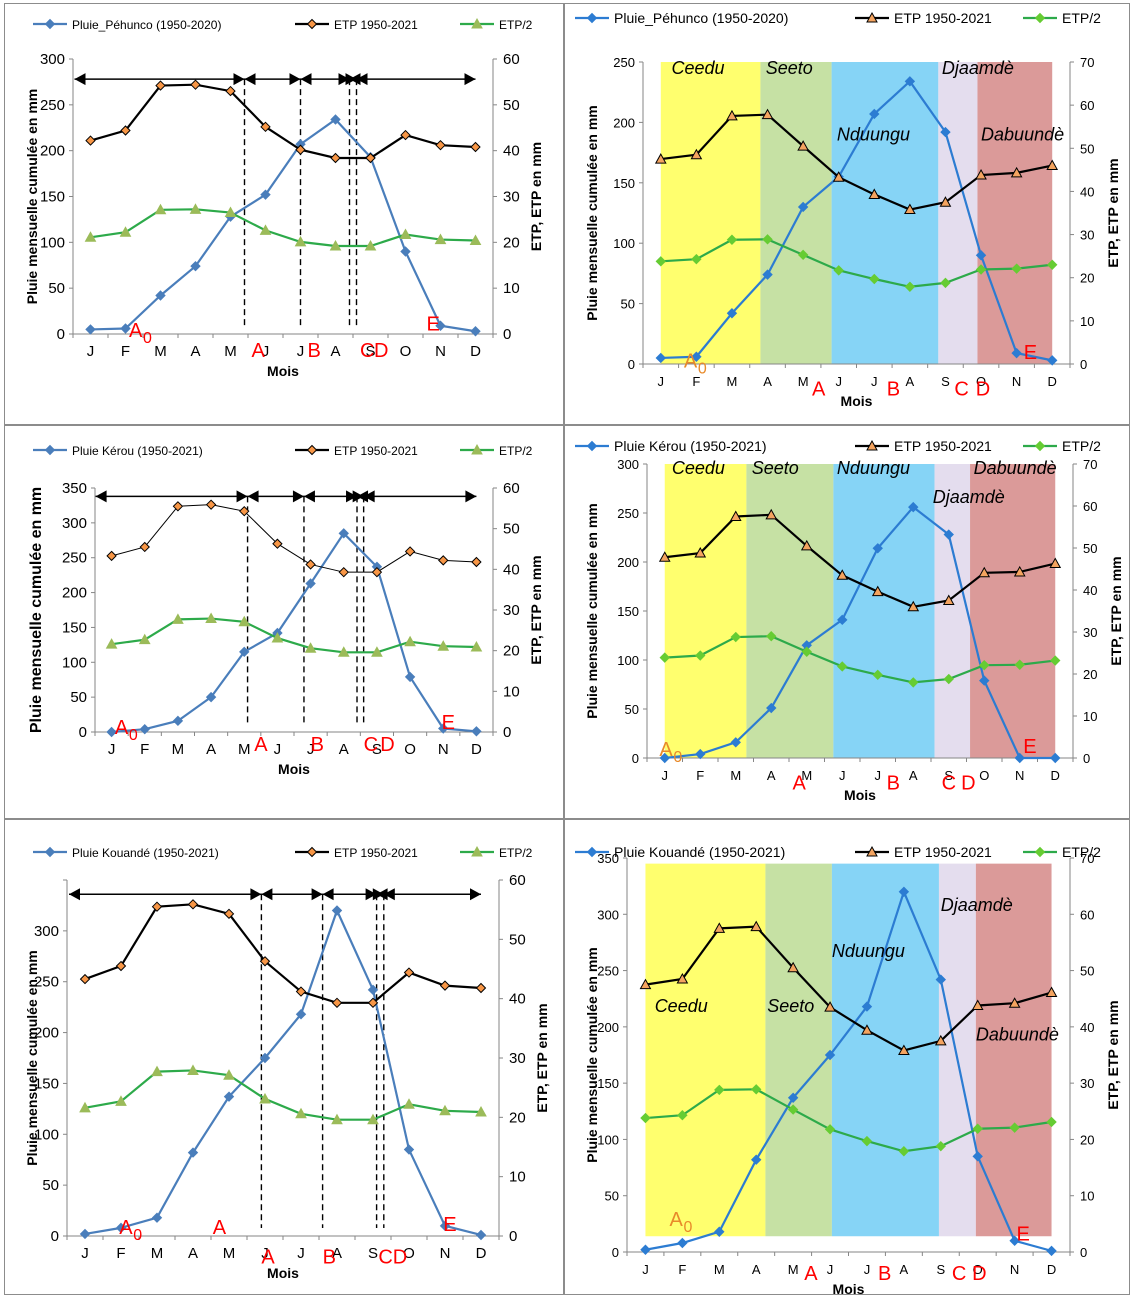 The image size is (1134, 1297). Describe the element at coordinates (885, 213) in the screenshot. I see `season-band-nduungu` at that location.